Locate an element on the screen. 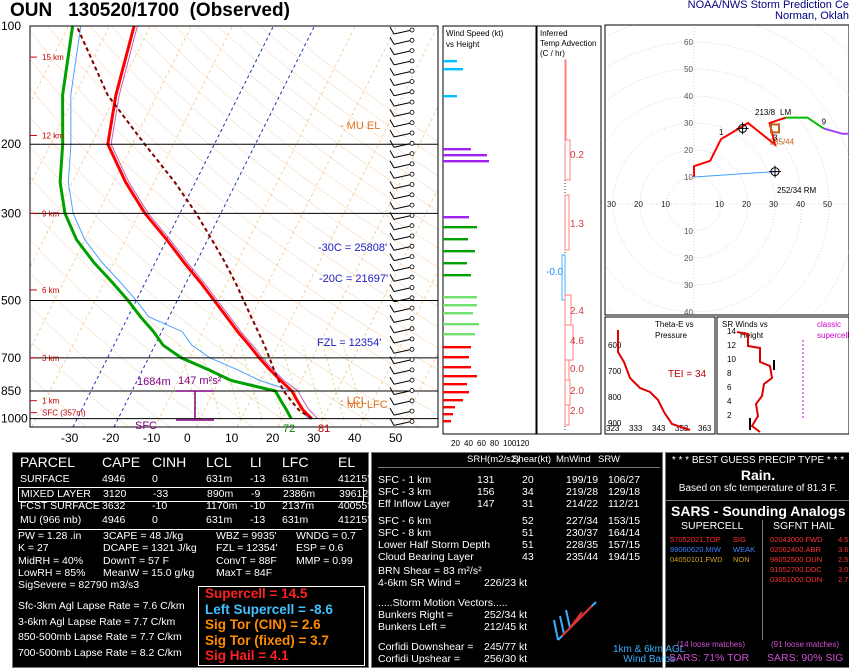  temp-tick-label: -20 is located at coordinates (111, 438).